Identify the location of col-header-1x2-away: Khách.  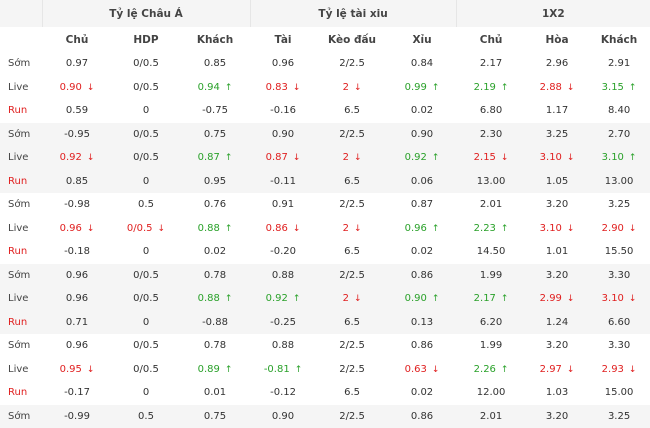
(619, 39).